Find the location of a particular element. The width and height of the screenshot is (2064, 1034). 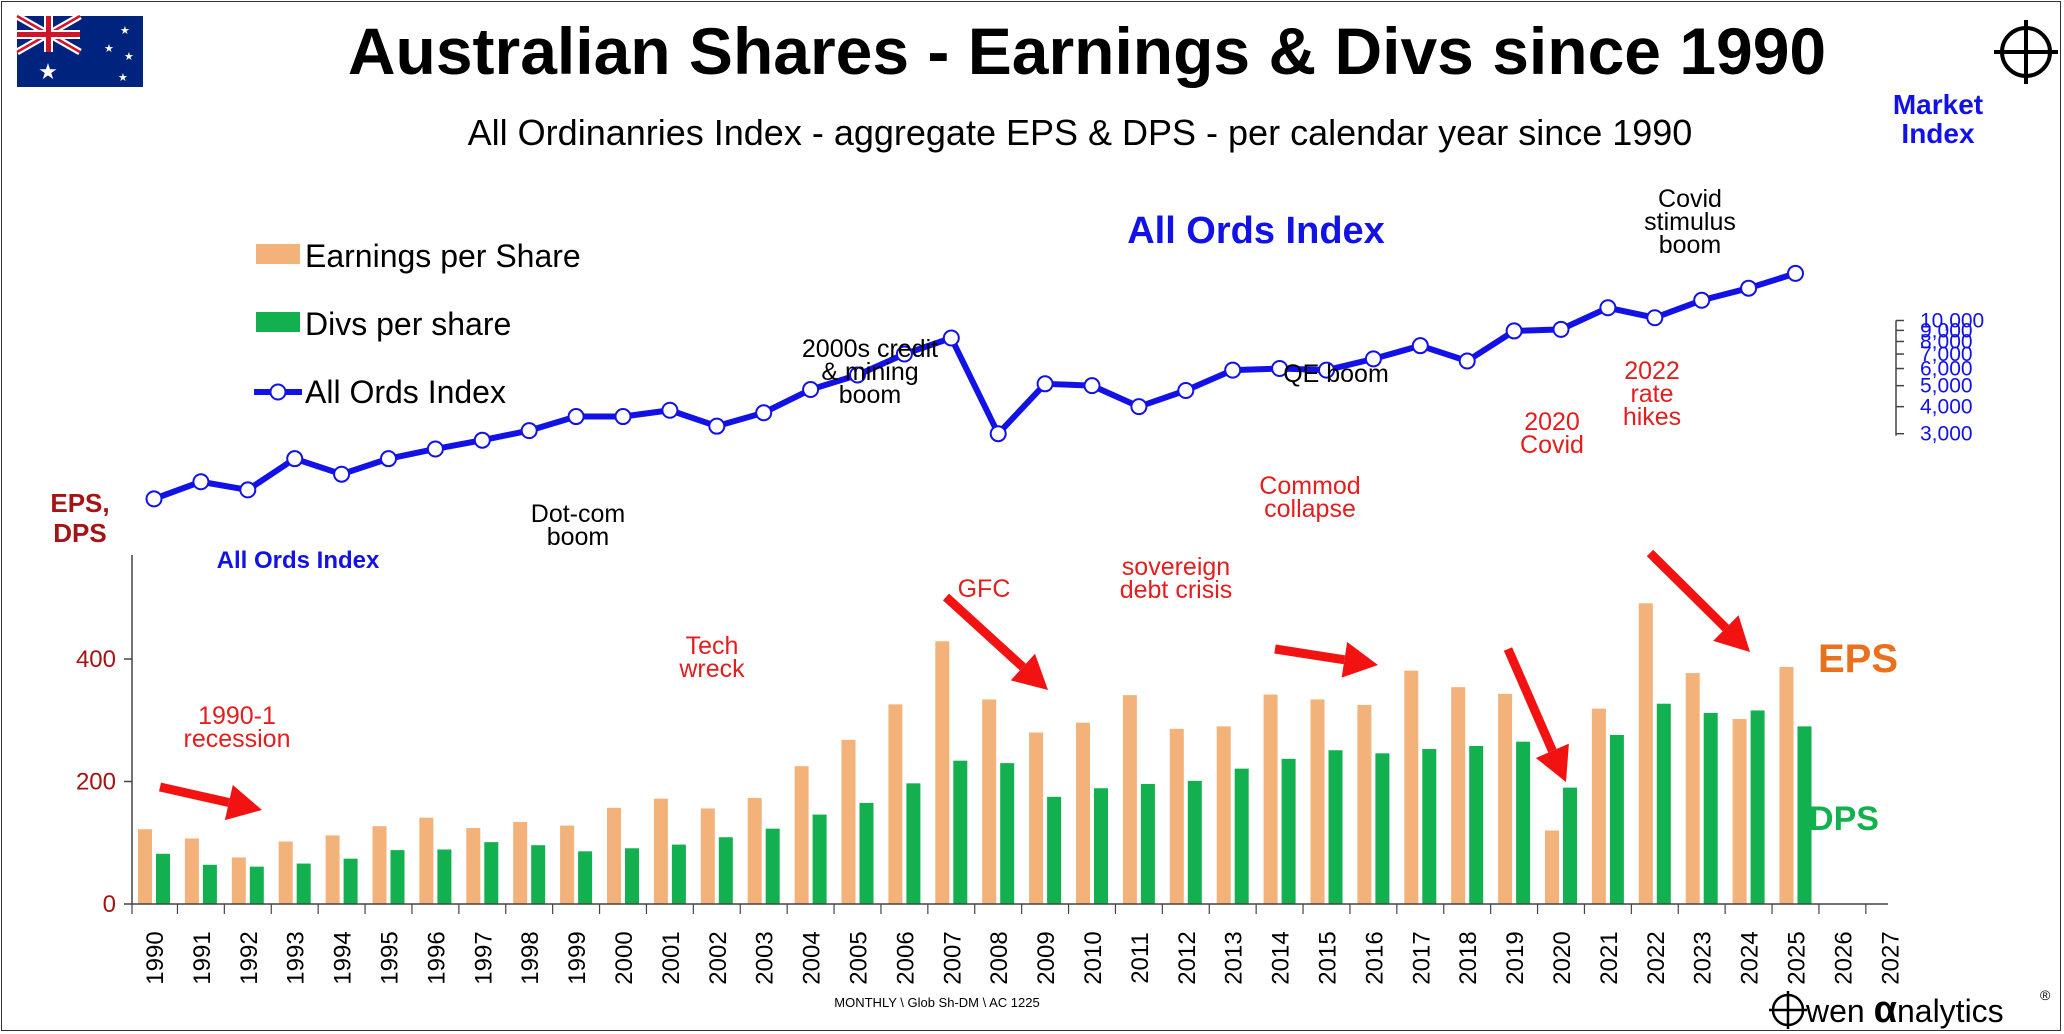

x-axis-tick-label: 2022 is located at coordinates (1656, 957).